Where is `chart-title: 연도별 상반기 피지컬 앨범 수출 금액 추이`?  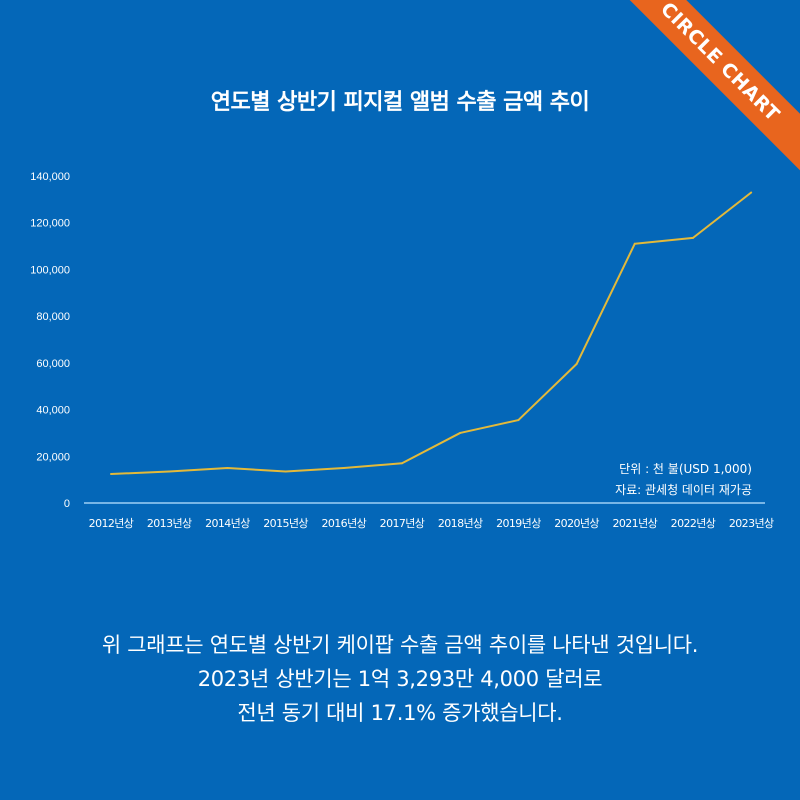 chart-title: 연도별 상반기 피지컬 앨범 수출 금액 추이 is located at coordinates (400, 102).